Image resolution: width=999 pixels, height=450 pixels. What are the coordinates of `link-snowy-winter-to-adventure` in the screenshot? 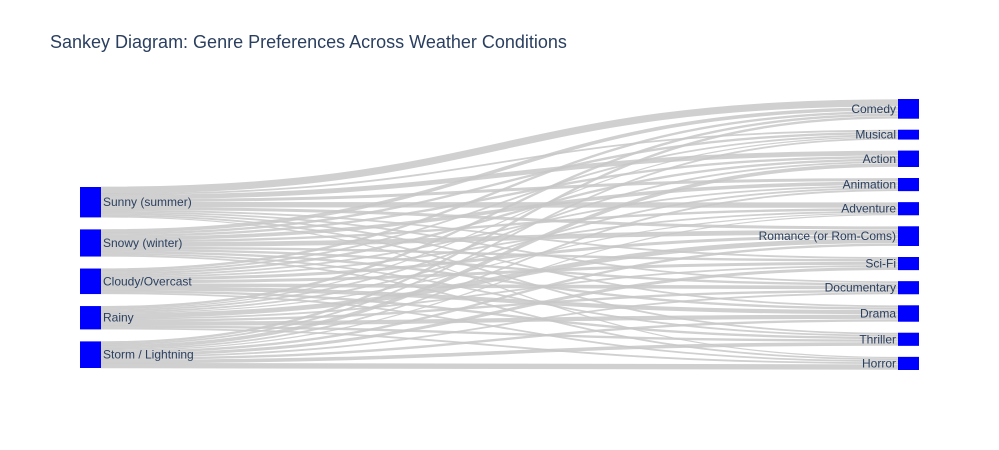 It's located at (499, 225).